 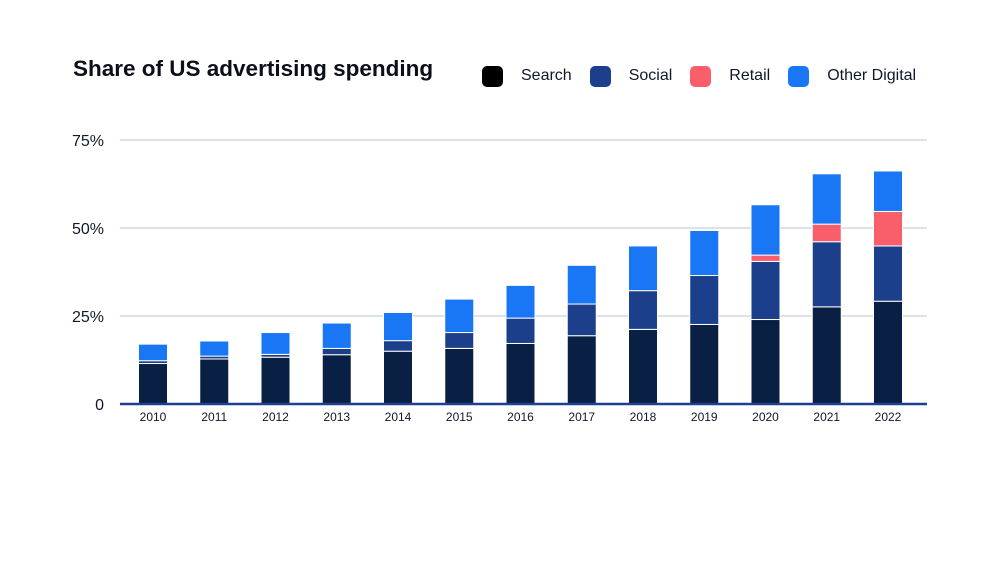 I want to click on legend: Search Social Retail Other Digital, so click(x=699, y=76).